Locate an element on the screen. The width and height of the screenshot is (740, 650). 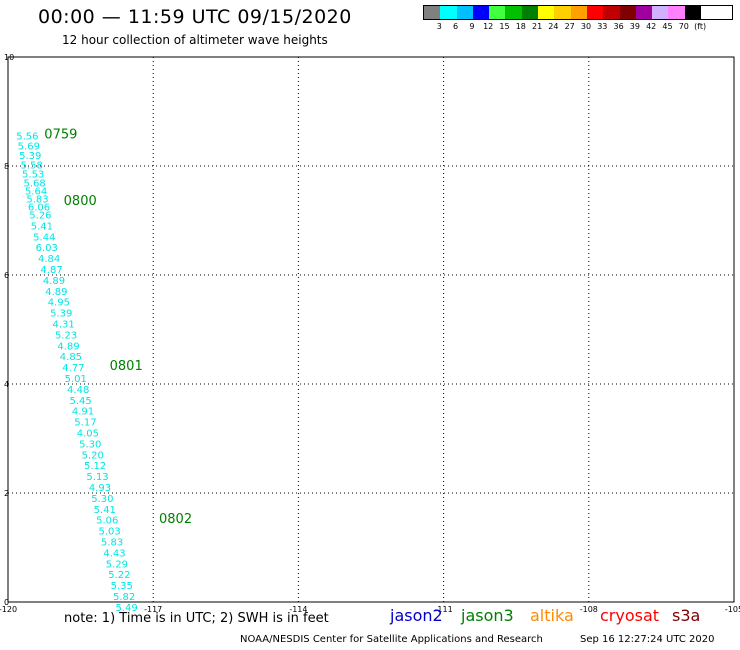
scale-label: 39 is located at coordinates (634, 26).